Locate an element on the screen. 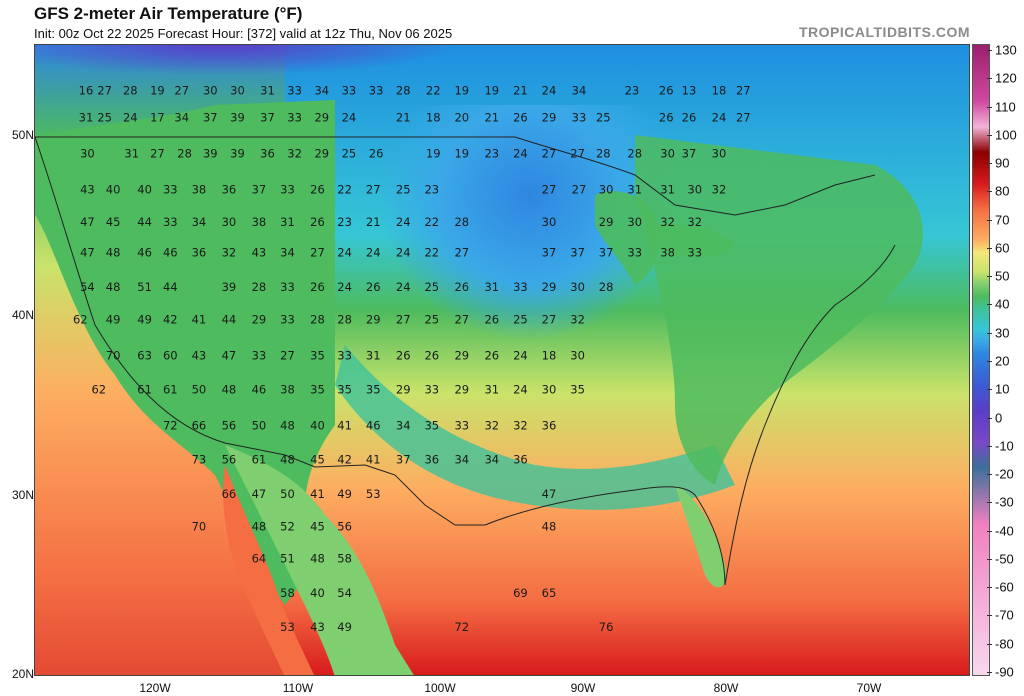 Image resolution: width=1024 pixels, height=696 pixels. temp-label-99: 21 is located at coordinates (373, 222).